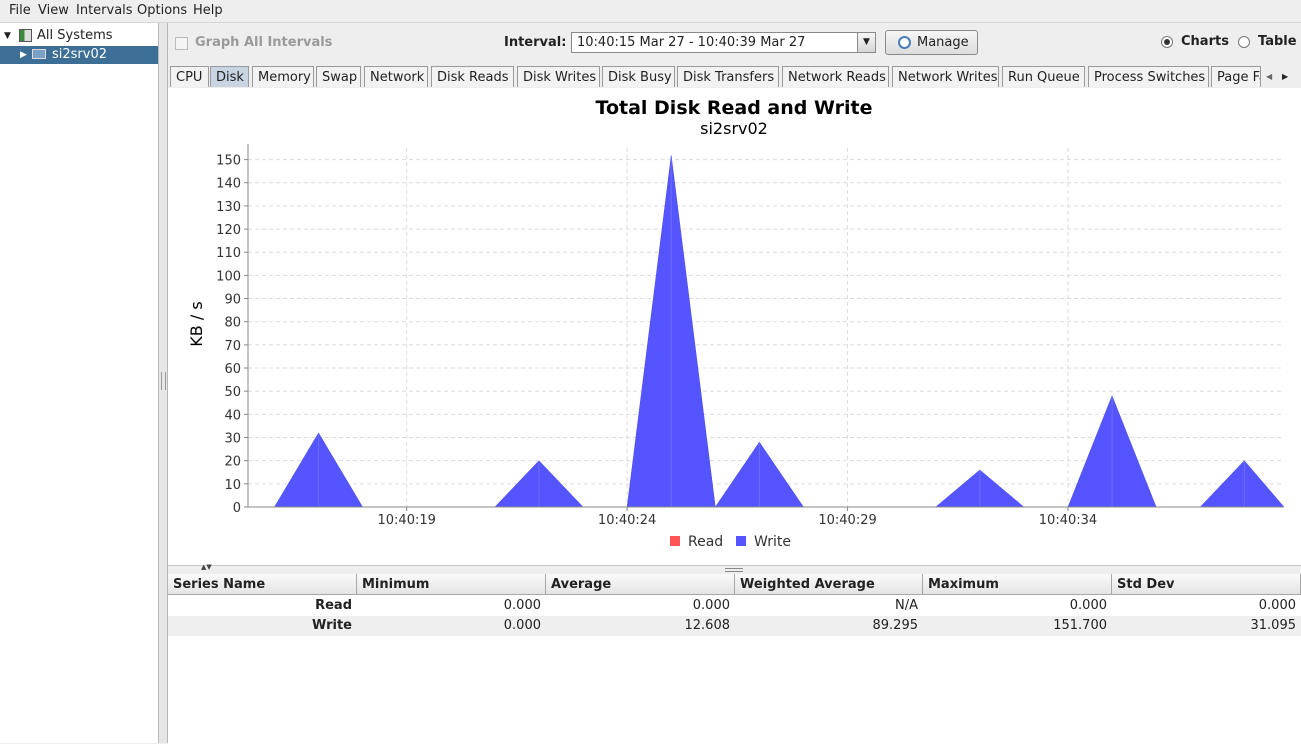 This screenshot has width=1301, height=744. What do you see at coordinates (904, 42) in the screenshot?
I see `clock-icon` at bounding box center [904, 42].